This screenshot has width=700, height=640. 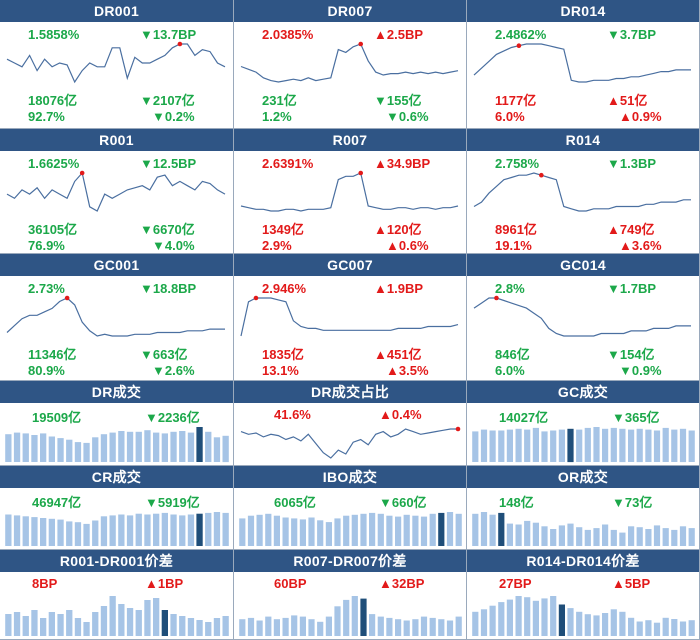 What do you see at coordinates (398, 229) in the screenshot?
I see `volume-change: ▲120亿` at bounding box center [398, 229].